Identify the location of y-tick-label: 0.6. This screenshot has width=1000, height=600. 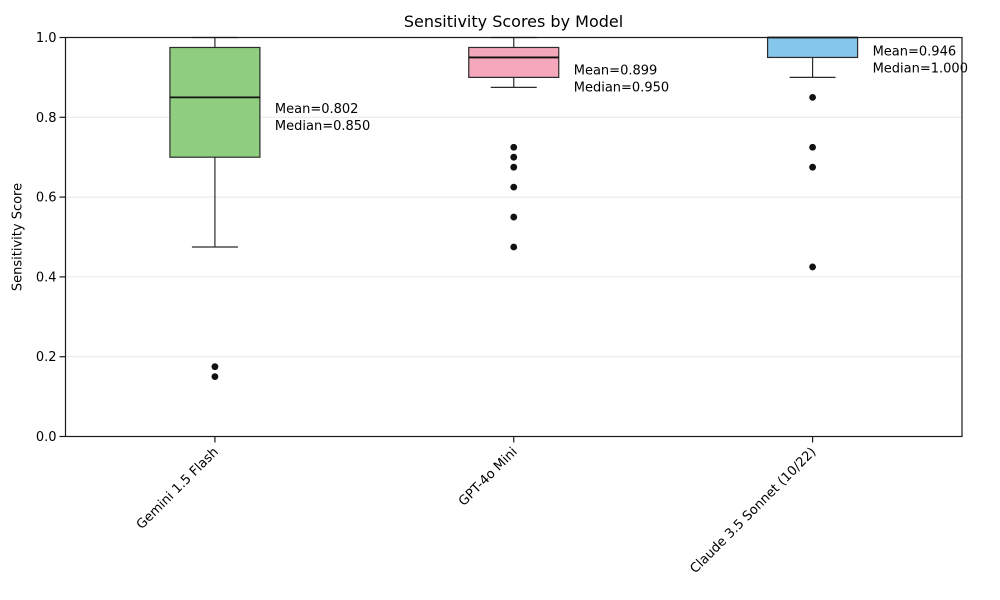
(46, 198).